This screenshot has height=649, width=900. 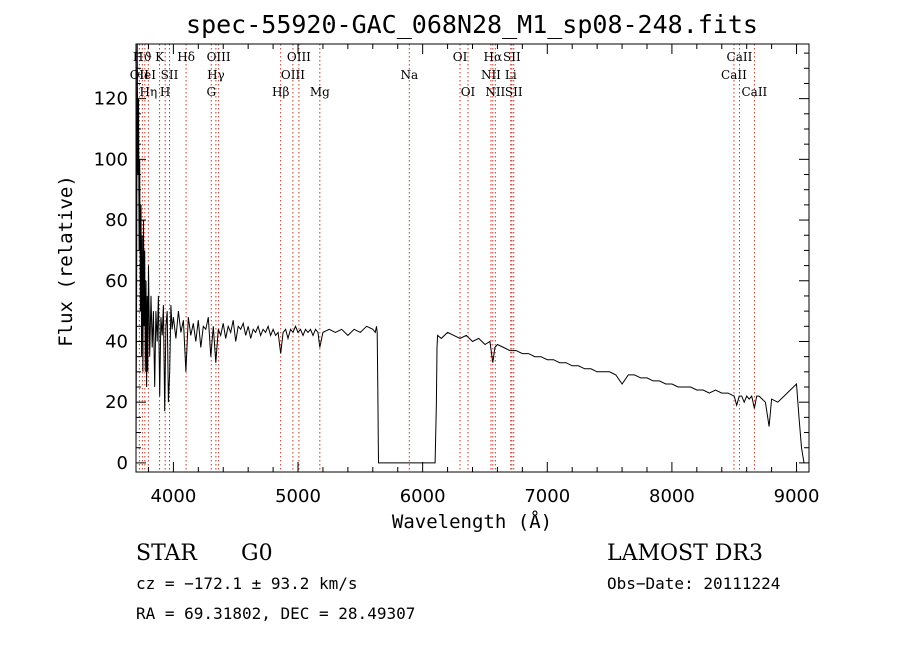 What do you see at coordinates (167, 553) in the screenshot?
I see `object-class: STAR` at bounding box center [167, 553].